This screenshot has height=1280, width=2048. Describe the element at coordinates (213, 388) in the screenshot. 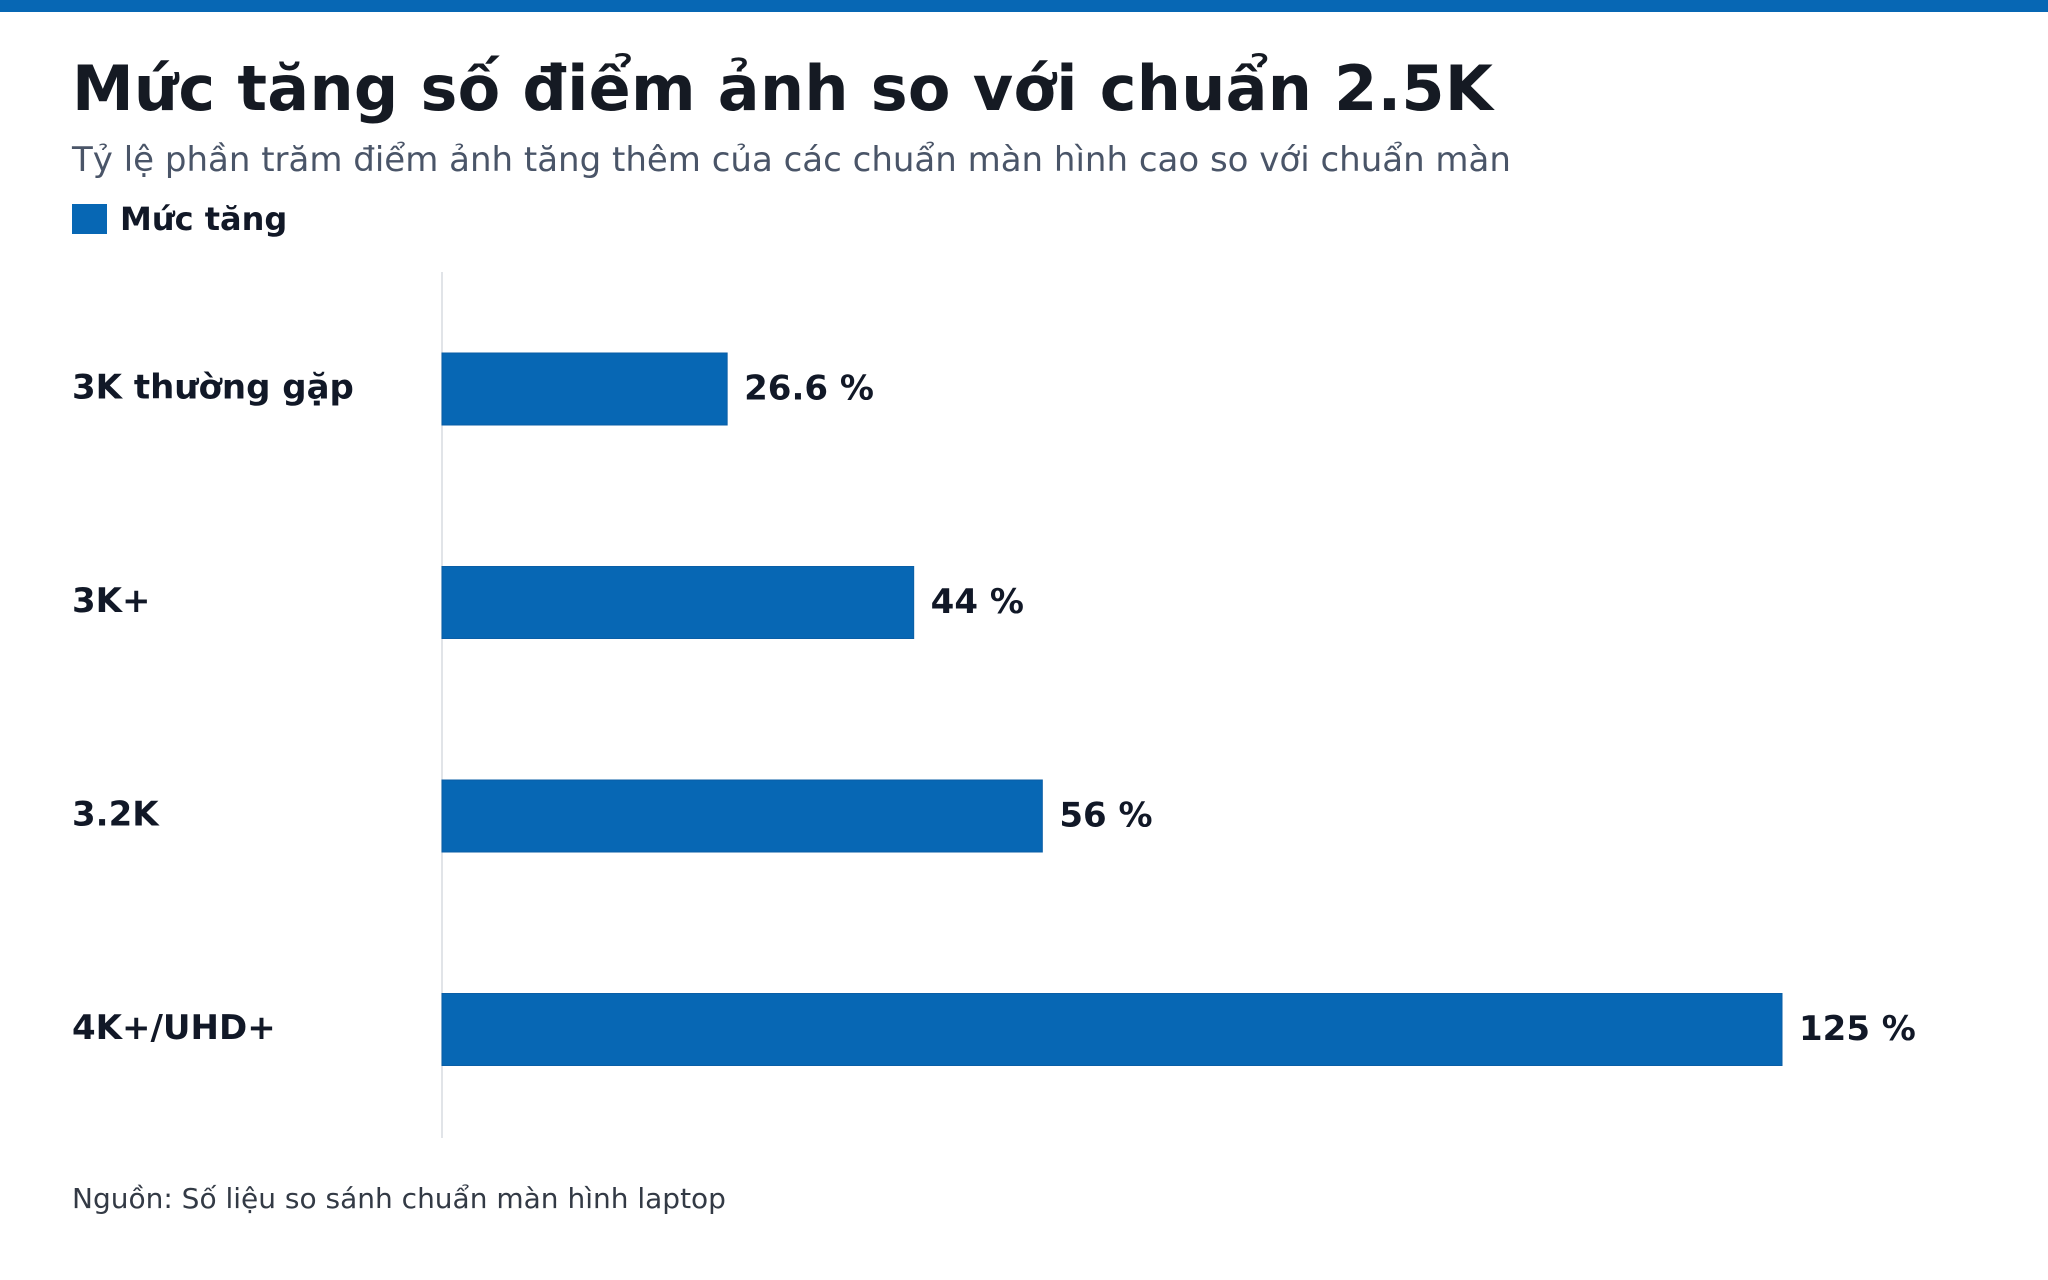

I see `category-label: 3K thường gặp` at that location.